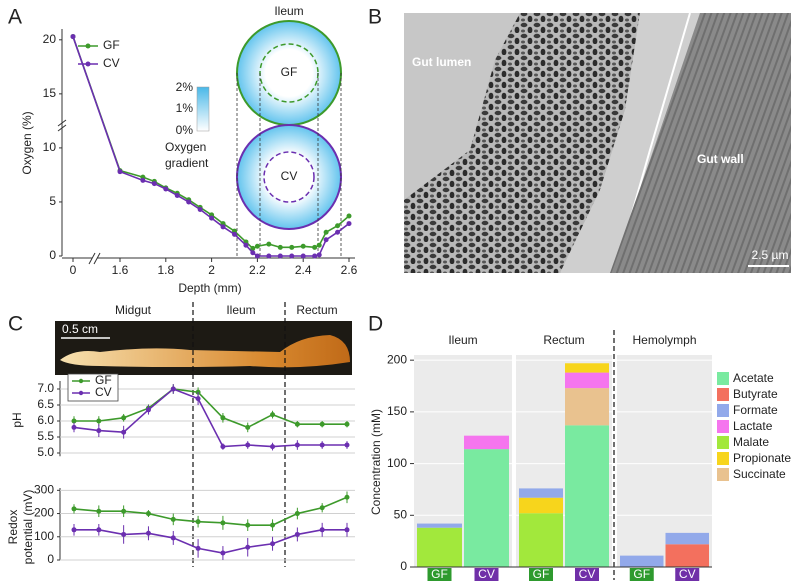 The image size is (805, 583). I want to click on gradient-label: 2%, so click(185, 87).